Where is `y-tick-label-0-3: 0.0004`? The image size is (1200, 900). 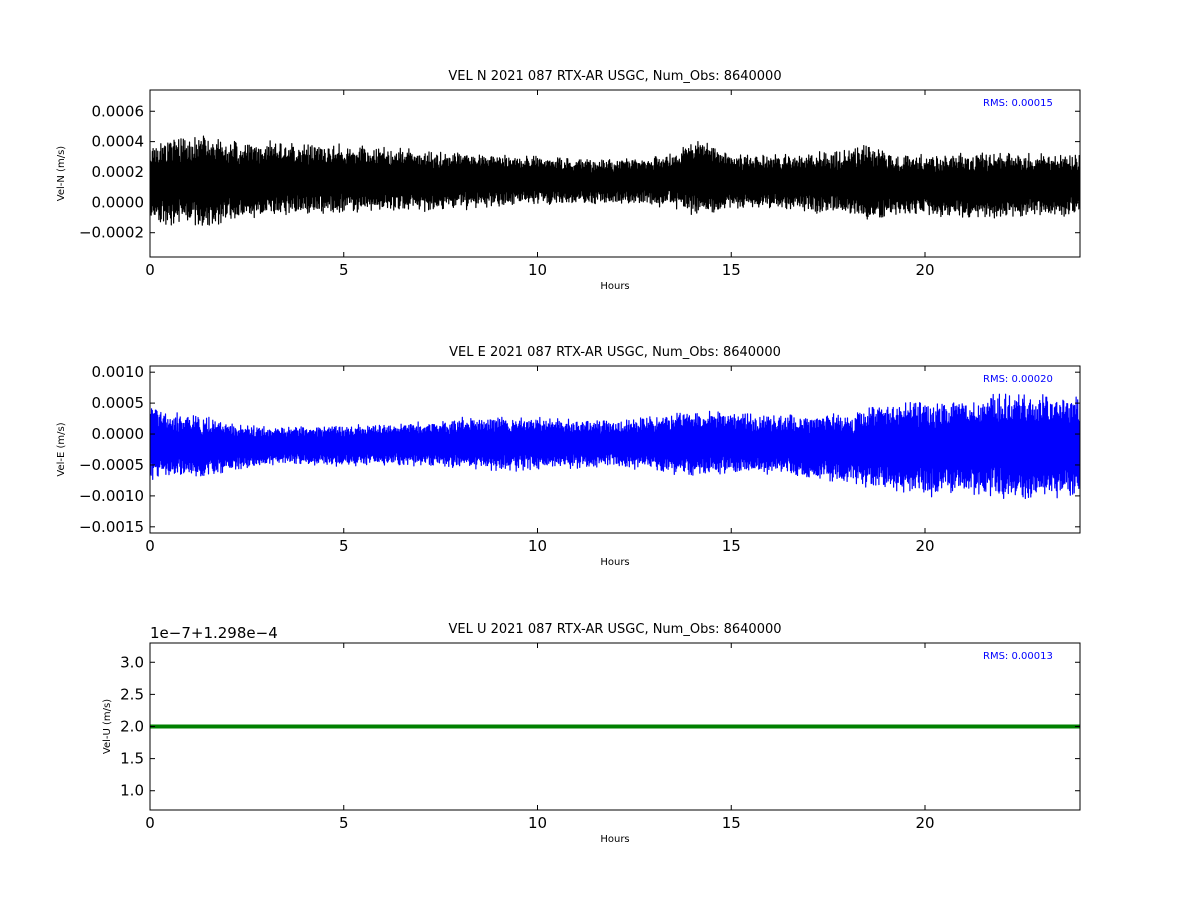 y-tick-label-0-3: 0.0004 is located at coordinates (118, 142).